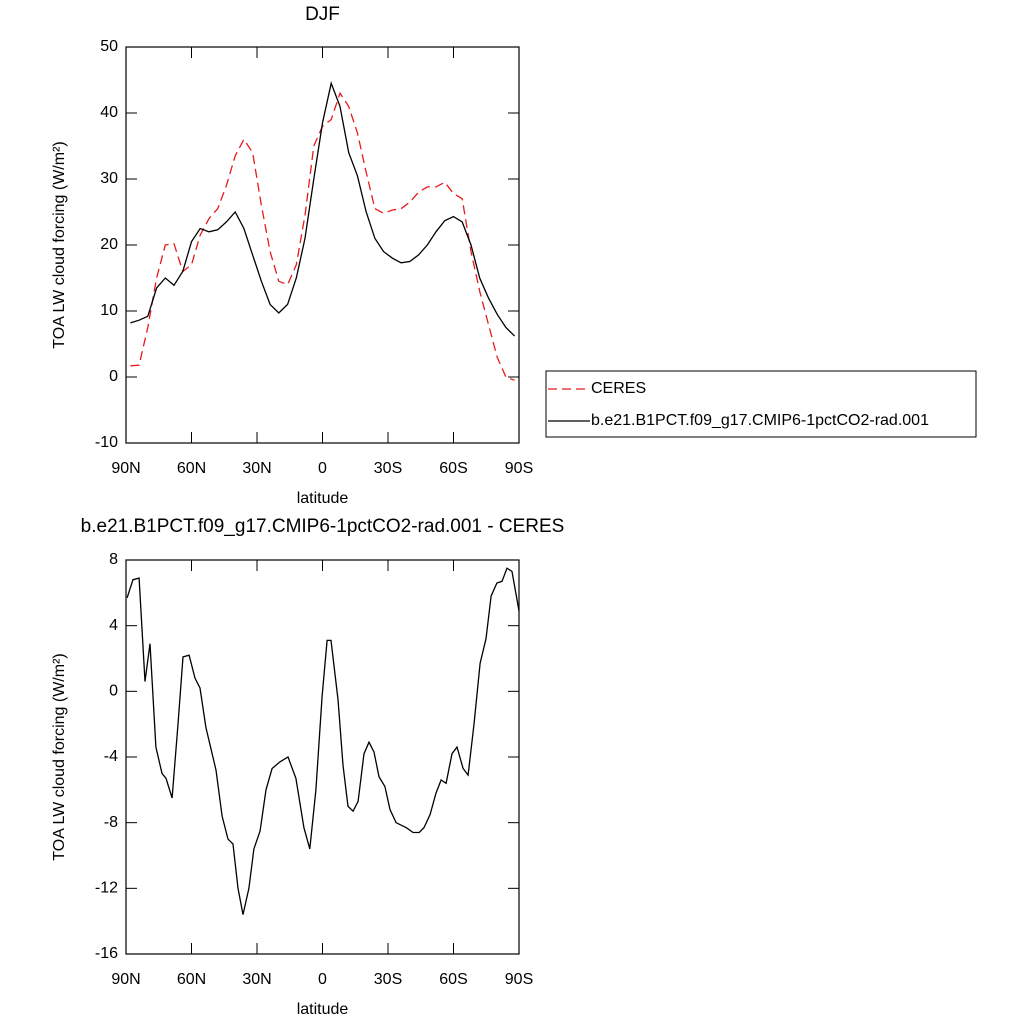 This screenshot has width=1024, height=1024. What do you see at coordinates (113, 625) in the screenshot?
I see `y-tick-label: 4` at bounding box center [113, 625].